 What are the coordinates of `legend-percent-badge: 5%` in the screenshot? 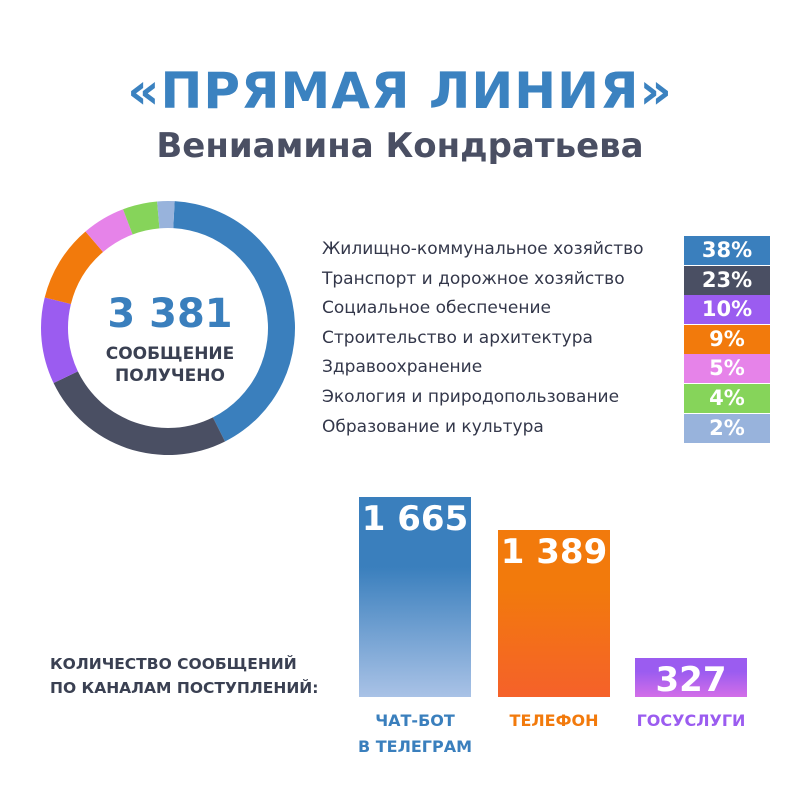 It's located at (727, 369).